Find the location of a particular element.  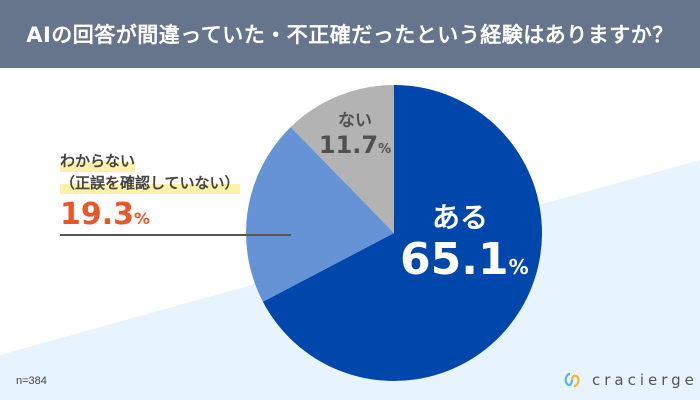

label-aru: ある 65.1% is located at coordinates (464, 243).